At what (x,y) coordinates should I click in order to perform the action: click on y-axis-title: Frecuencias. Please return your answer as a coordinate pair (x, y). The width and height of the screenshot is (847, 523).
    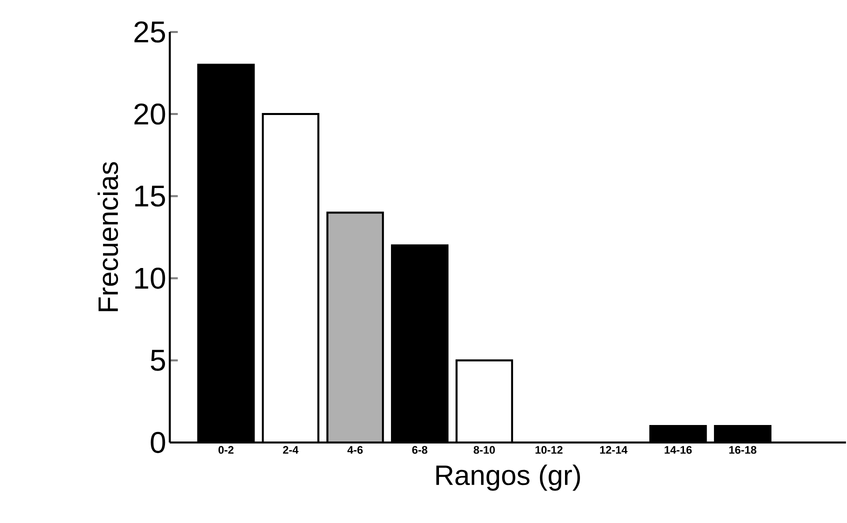
    Looking at the image, I should click on (108, 236).